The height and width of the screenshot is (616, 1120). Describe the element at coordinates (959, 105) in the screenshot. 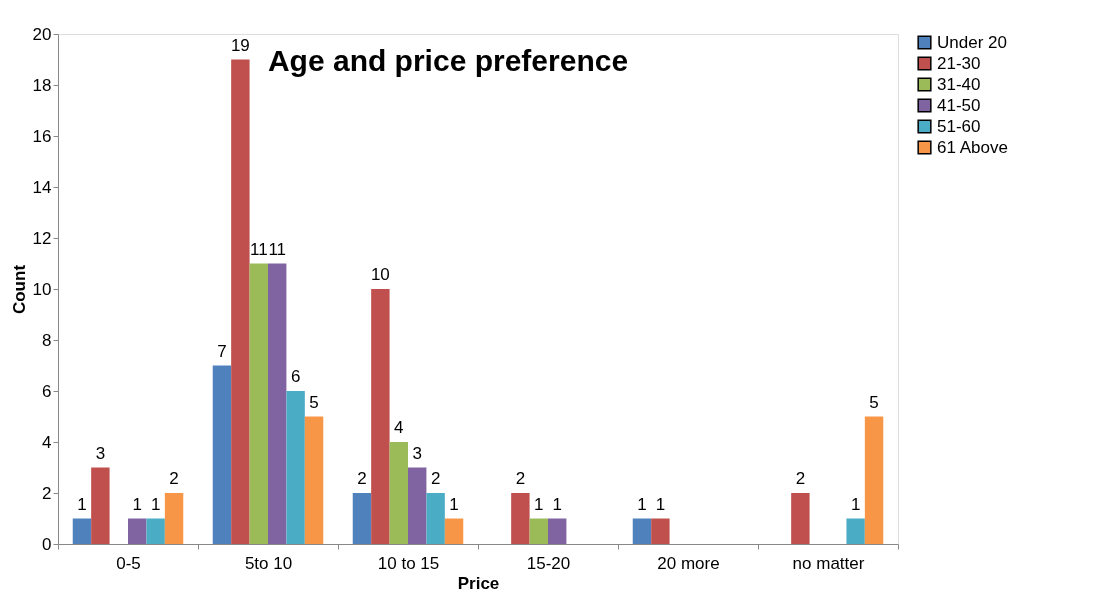

I see `legend-label: 41-50` at that location.